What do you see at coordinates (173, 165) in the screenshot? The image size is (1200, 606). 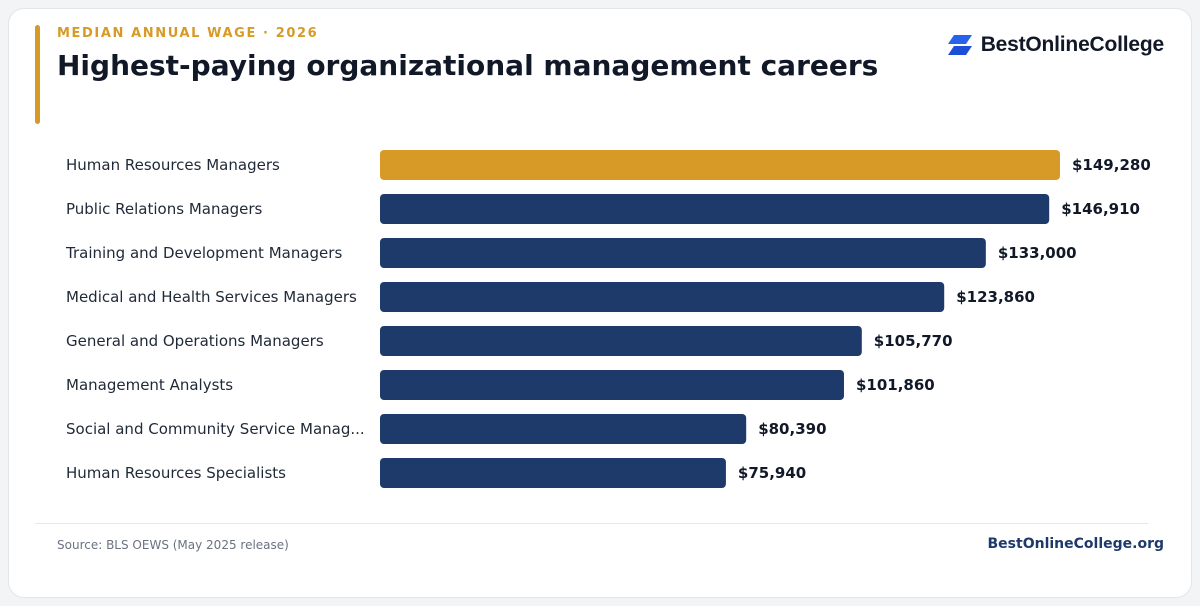 I see `category-label: Human Resources Managers` at bounding box center [173, 165].